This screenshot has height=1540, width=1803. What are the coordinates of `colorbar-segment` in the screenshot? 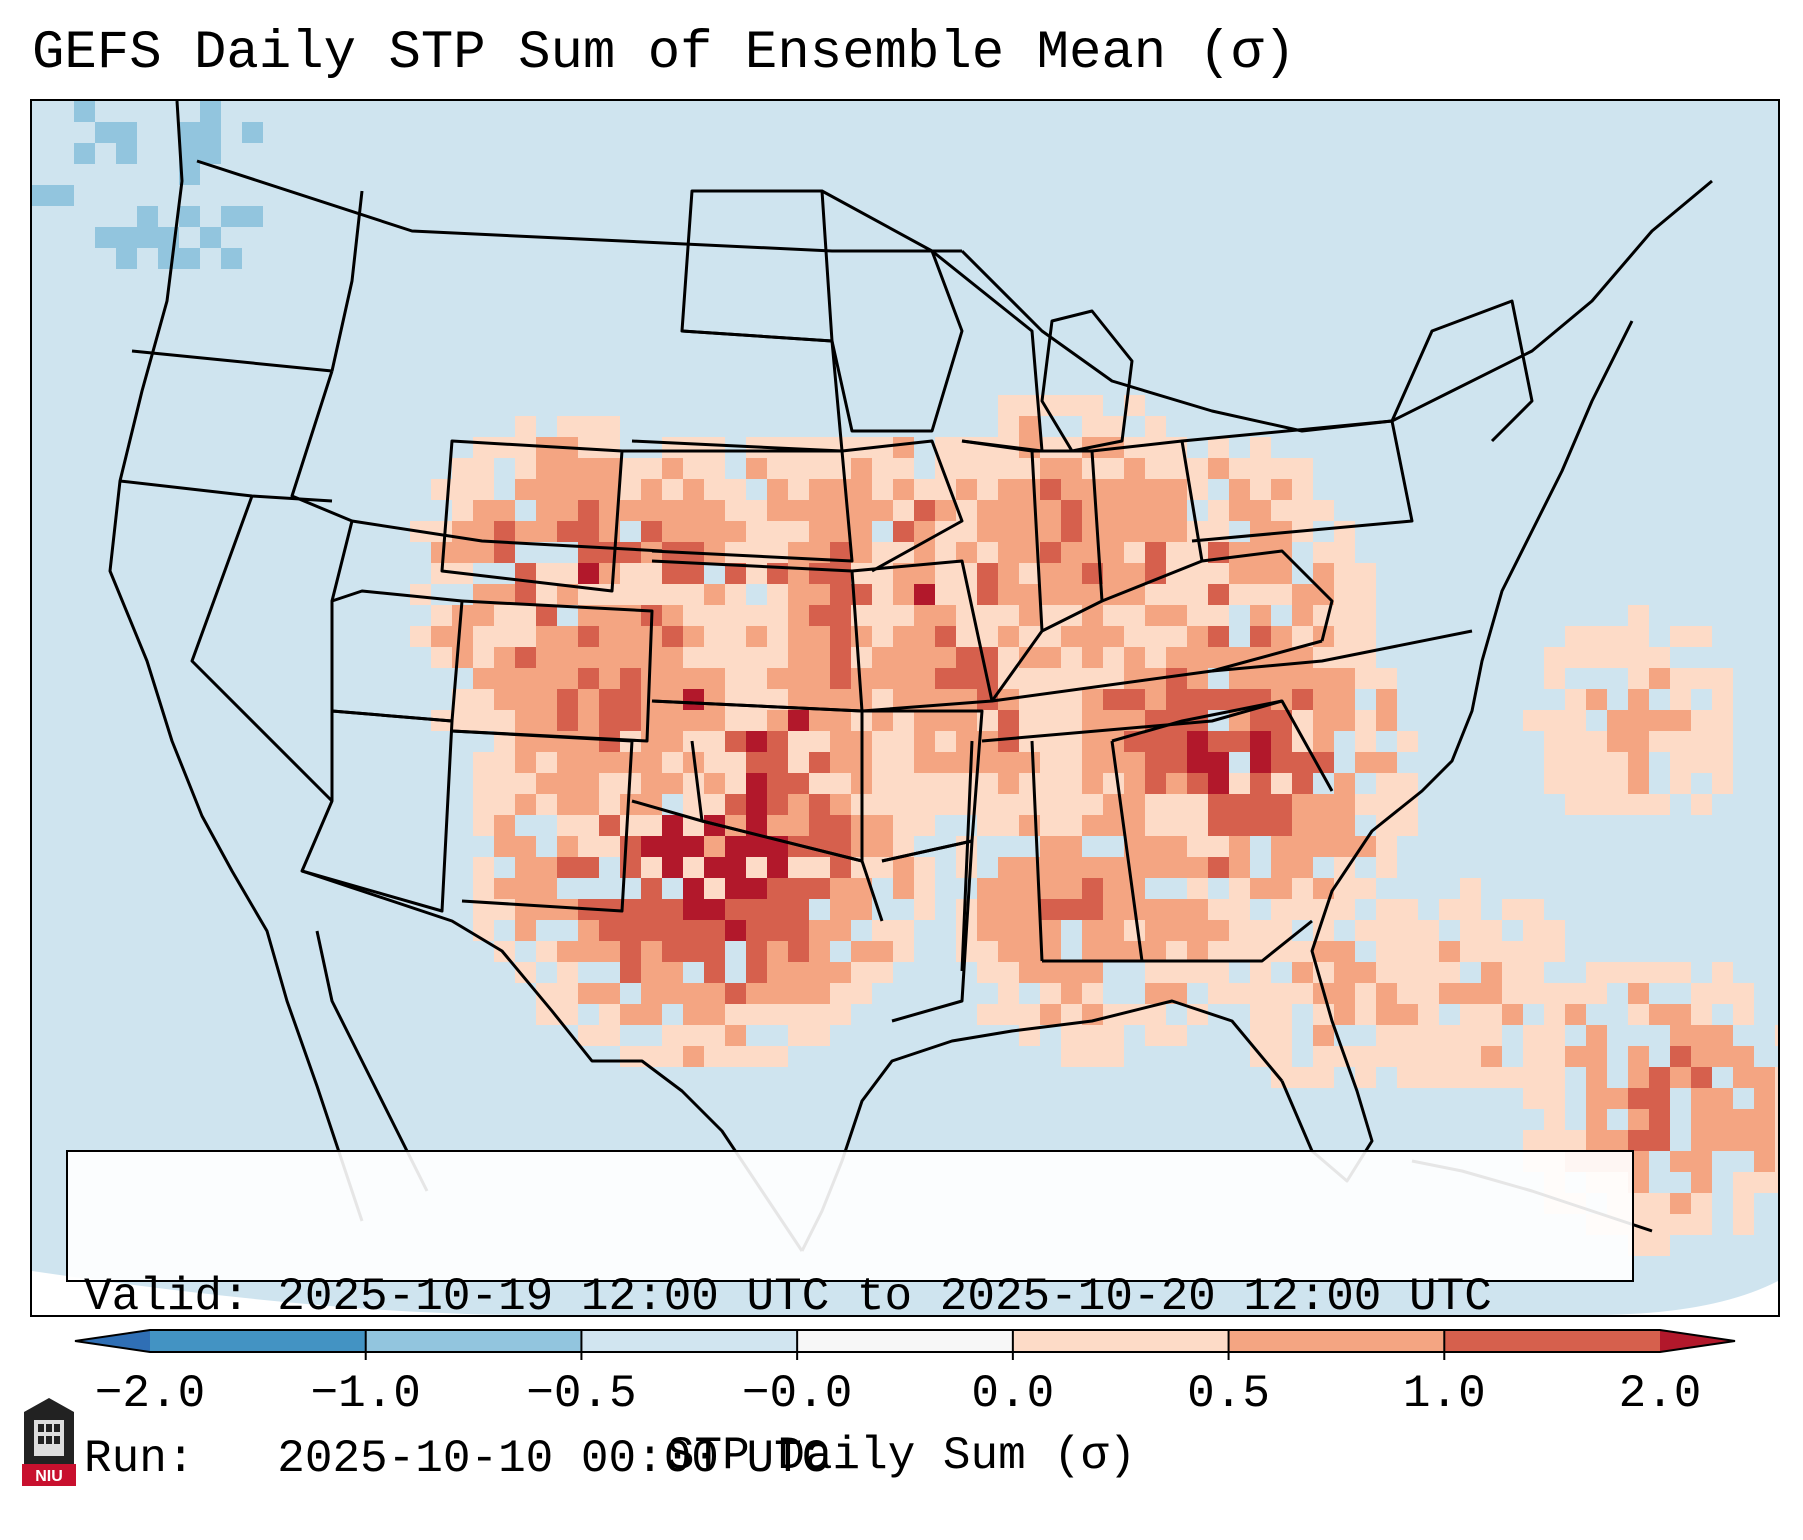 It's located at (689, 1341).